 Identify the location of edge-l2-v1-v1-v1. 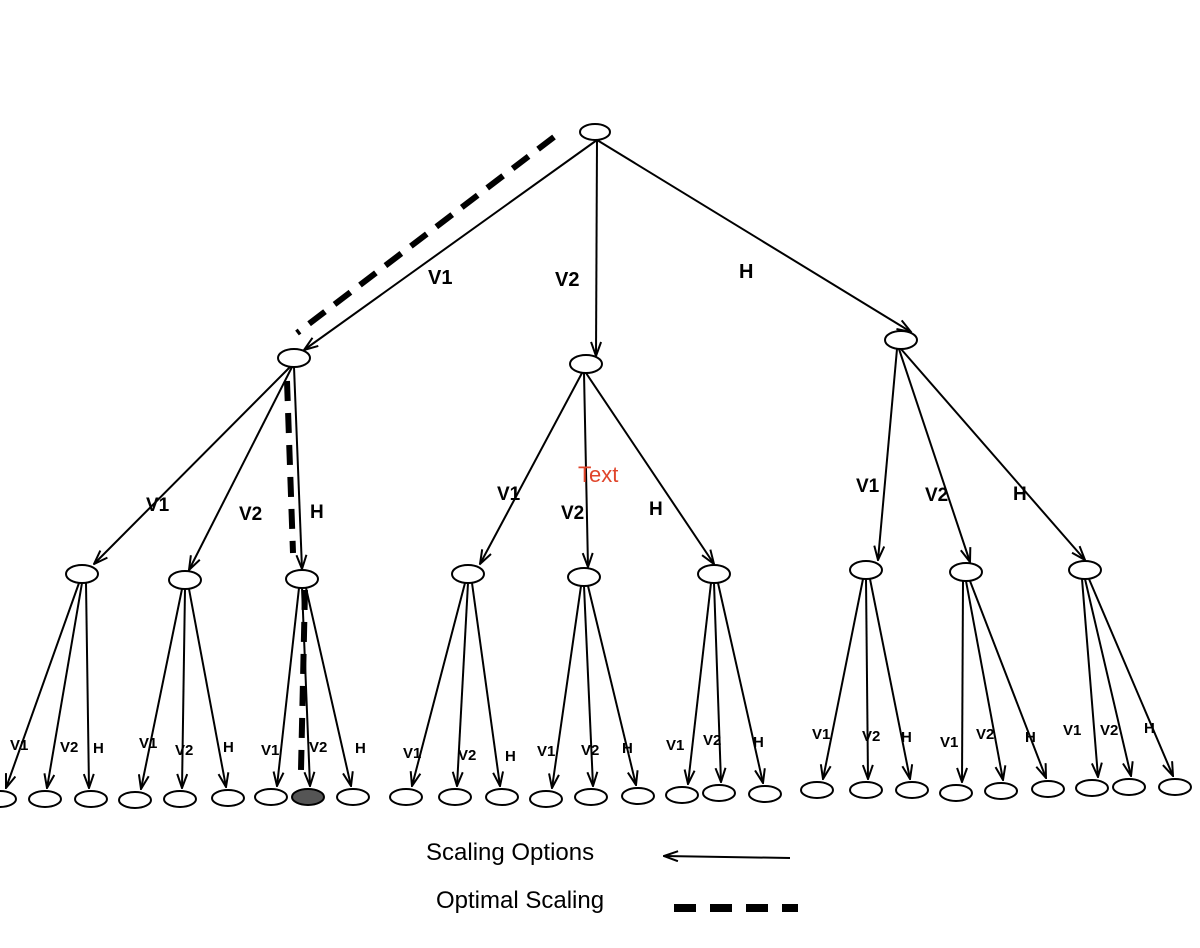
(43, 685).